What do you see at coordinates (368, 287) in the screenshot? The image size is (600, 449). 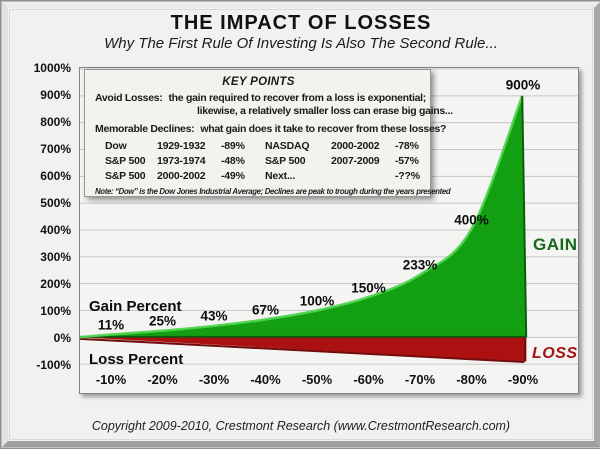 I see `gain-data-label: 150%` at bounding box center [368, 287].